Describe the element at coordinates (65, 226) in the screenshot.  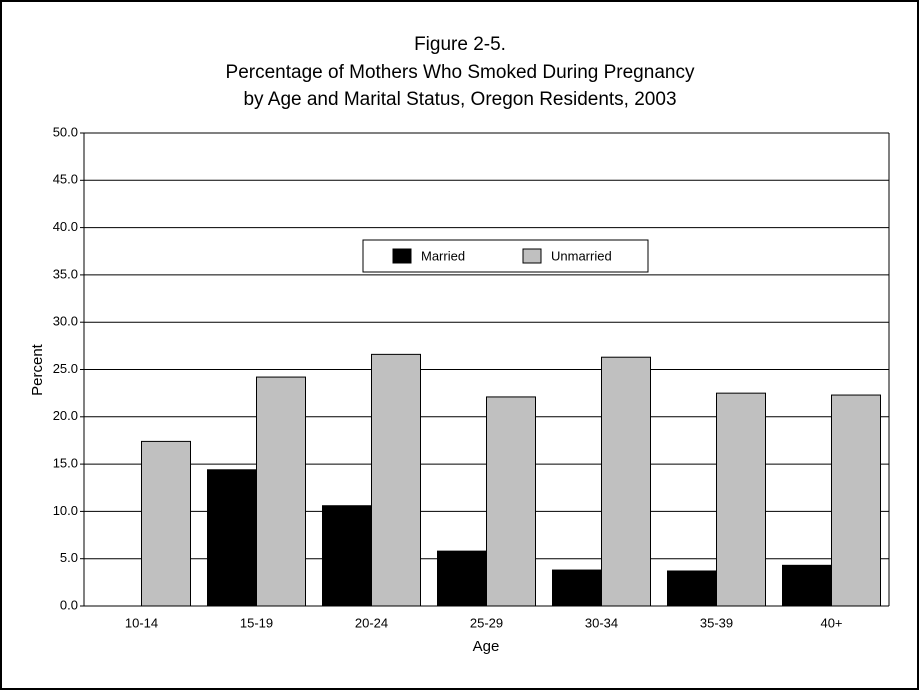
I see `y-tick-label: 40.0` at that location.